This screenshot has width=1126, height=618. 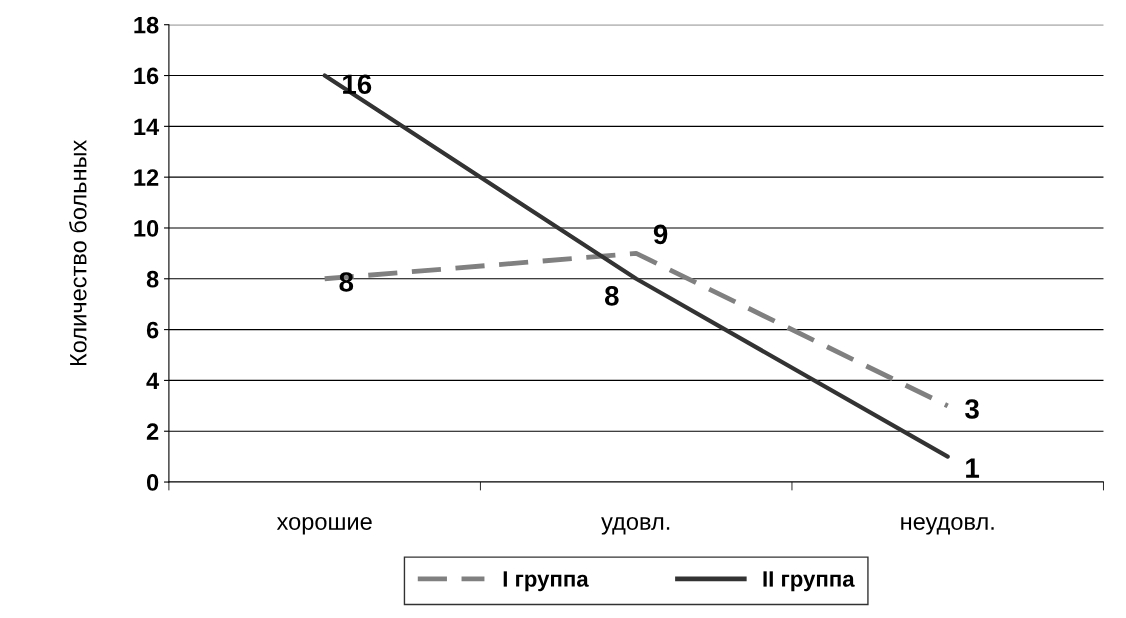 What do you see at coordinates (78, 252) in the screenshot?
I see `y-axis-title: Количество больных` at bounding box center [78, 252].